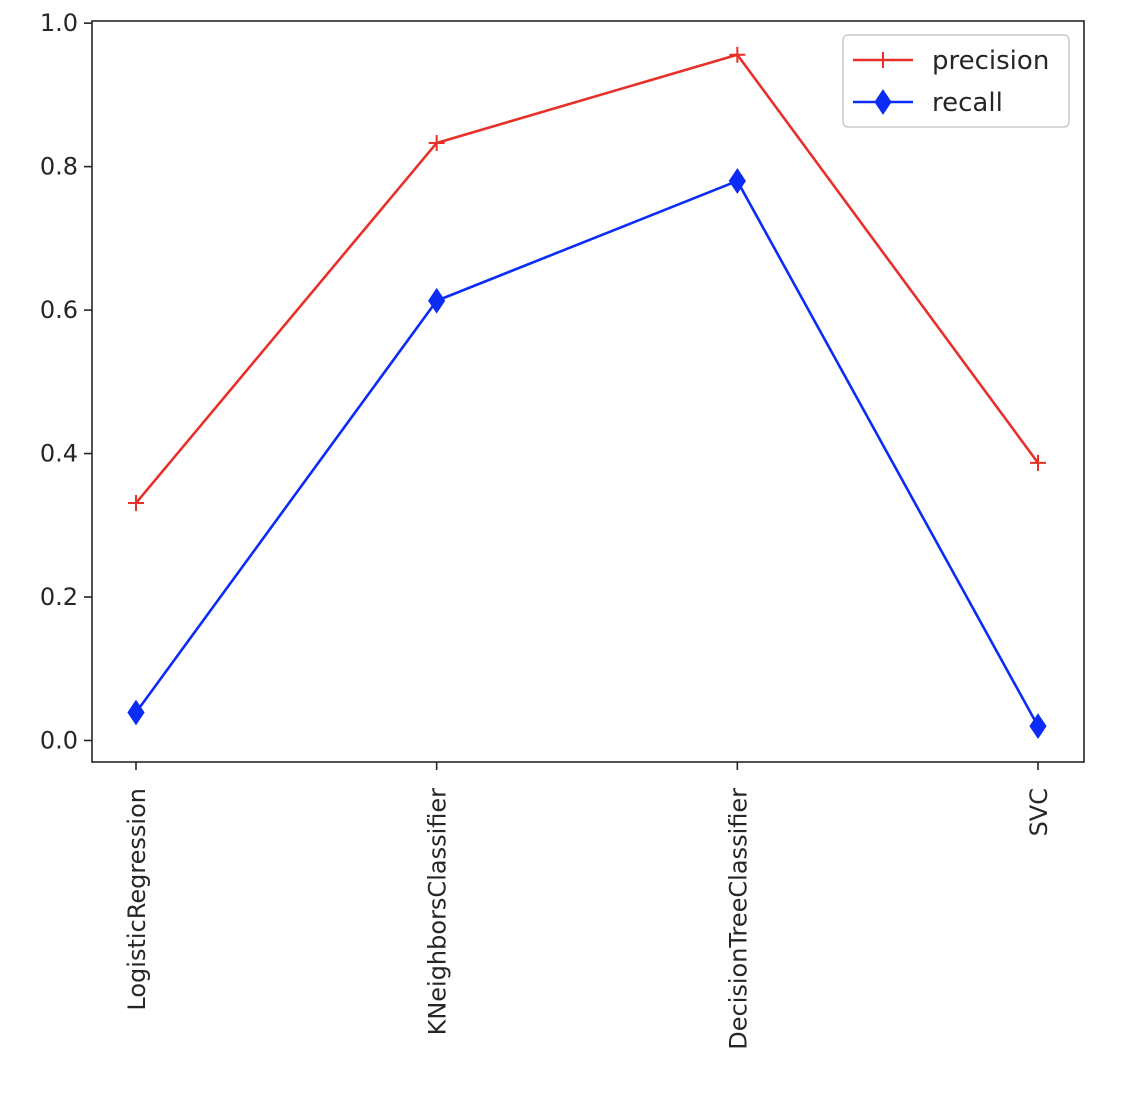 This screenshot has height=1106, width=1130. Describe the element at coordinates (59, 740) in the screenshot. I see `y-tick-label: 0.0` at that location.